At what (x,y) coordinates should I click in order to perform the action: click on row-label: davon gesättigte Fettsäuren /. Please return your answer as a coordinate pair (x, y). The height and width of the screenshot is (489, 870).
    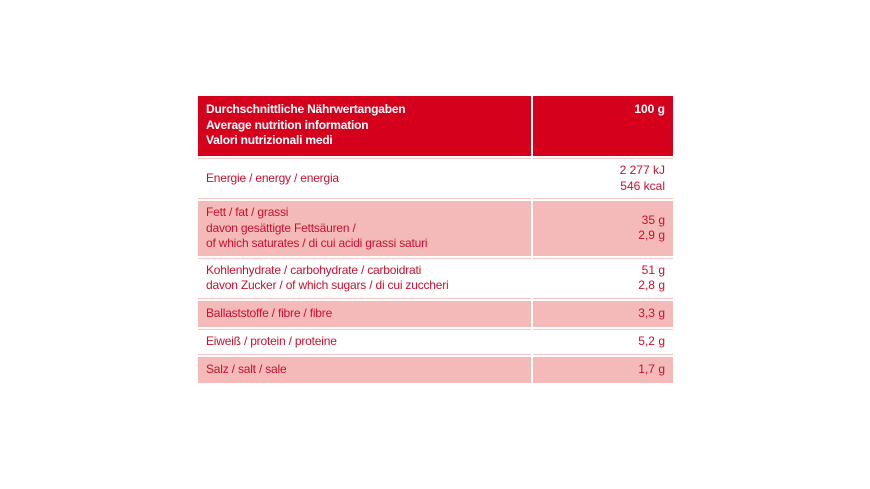
    Looking at the image, I should click on (281, 227).